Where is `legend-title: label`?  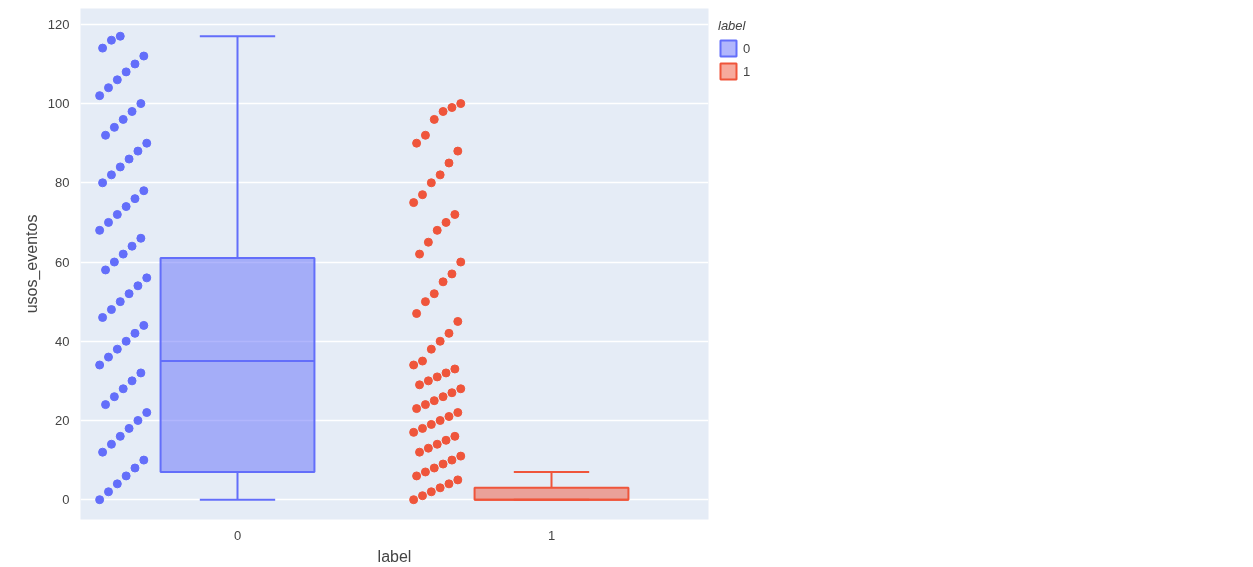 legend-title: label is located at coordinates (732, 25).